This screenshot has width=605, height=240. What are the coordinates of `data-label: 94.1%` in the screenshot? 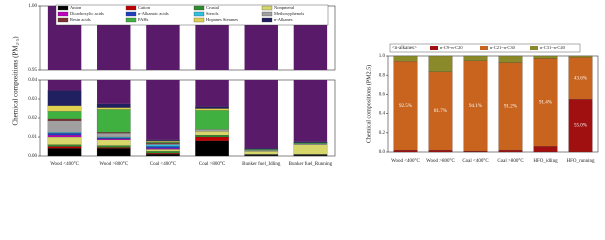 It's located at (475, 106).